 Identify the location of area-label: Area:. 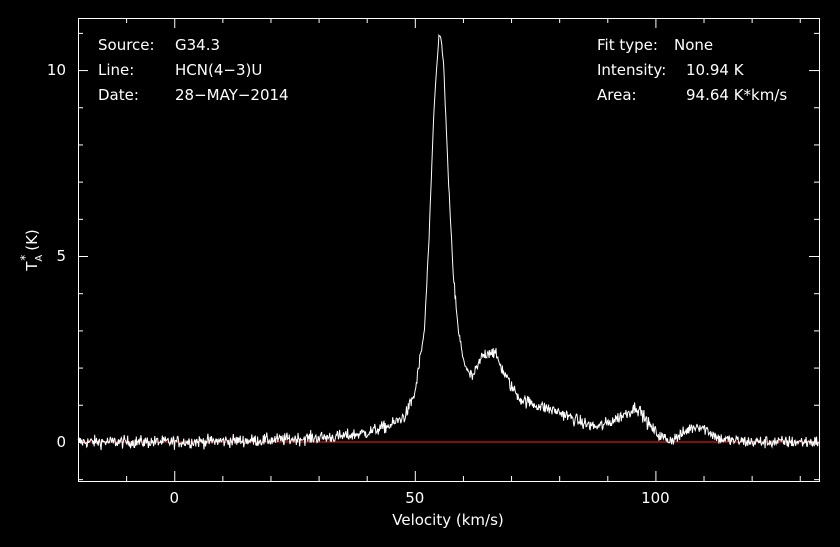
(617, 95).